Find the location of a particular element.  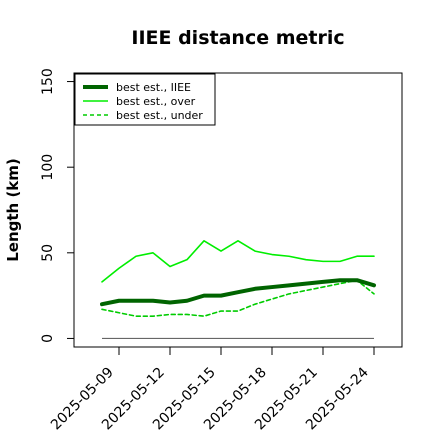

series-best-est-under is located at coordinates (238, 298).